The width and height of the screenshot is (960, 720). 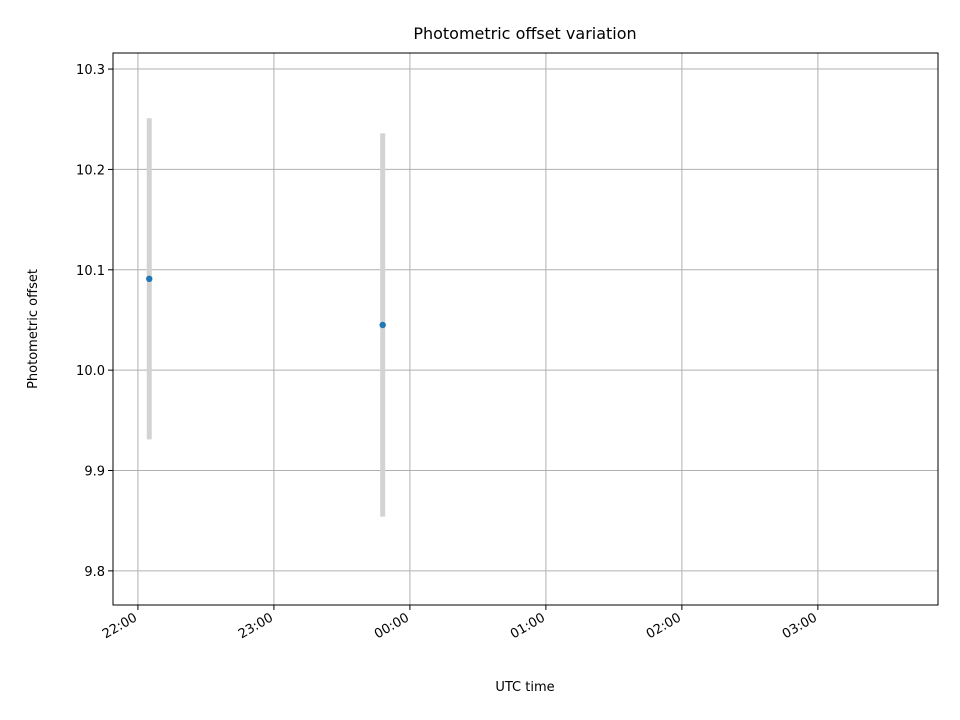 I want to click on y-tick-label: 10.3, so click(x=90, y=70).